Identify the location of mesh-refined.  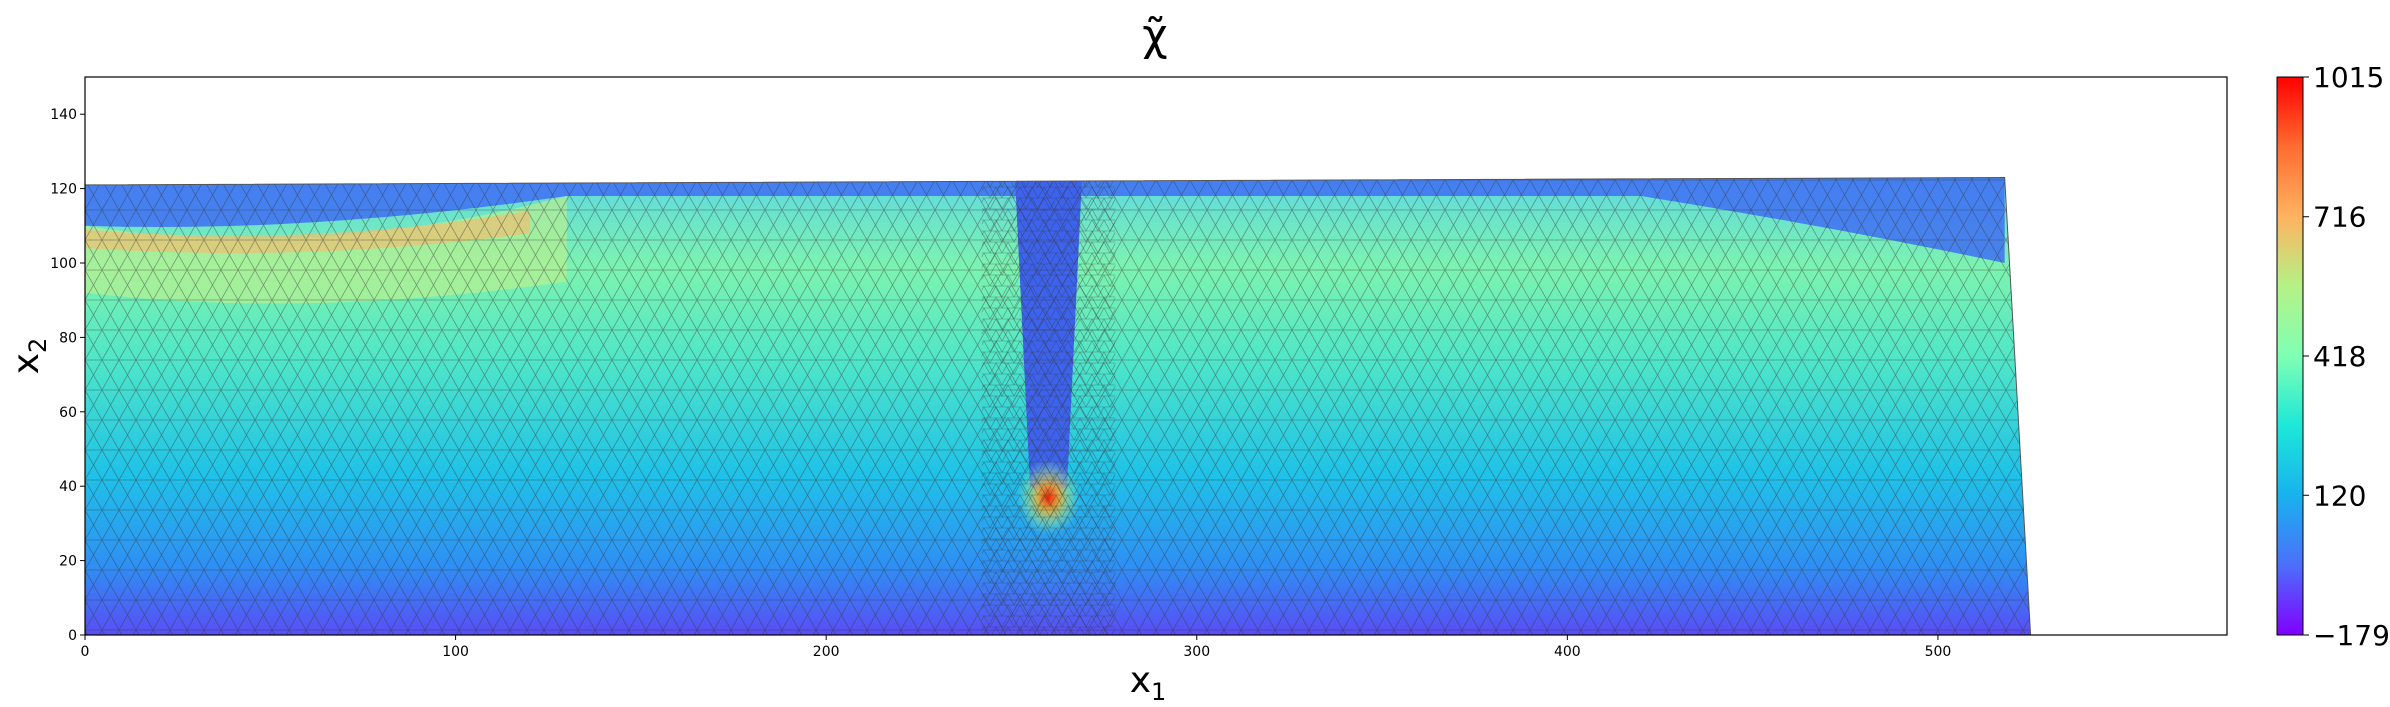
(1048, 408).